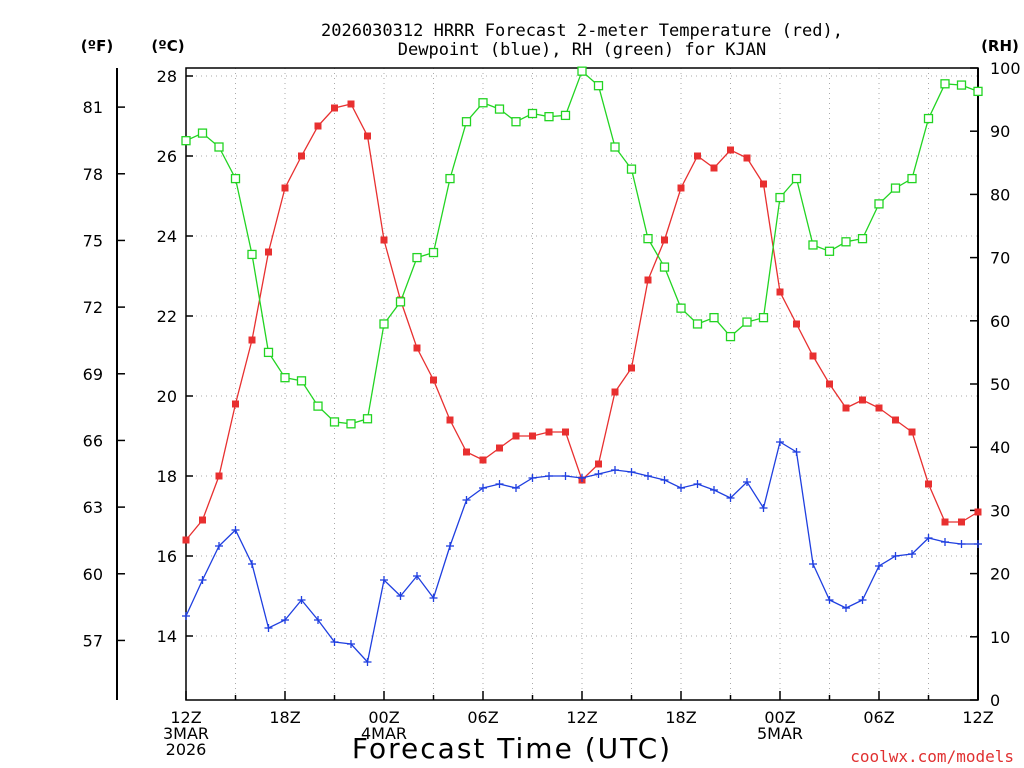 The image size is (1024, 768). Describe the element at coordinates (995, 700) in the screenshot. I see `rh-tick-label: 0` at that location.